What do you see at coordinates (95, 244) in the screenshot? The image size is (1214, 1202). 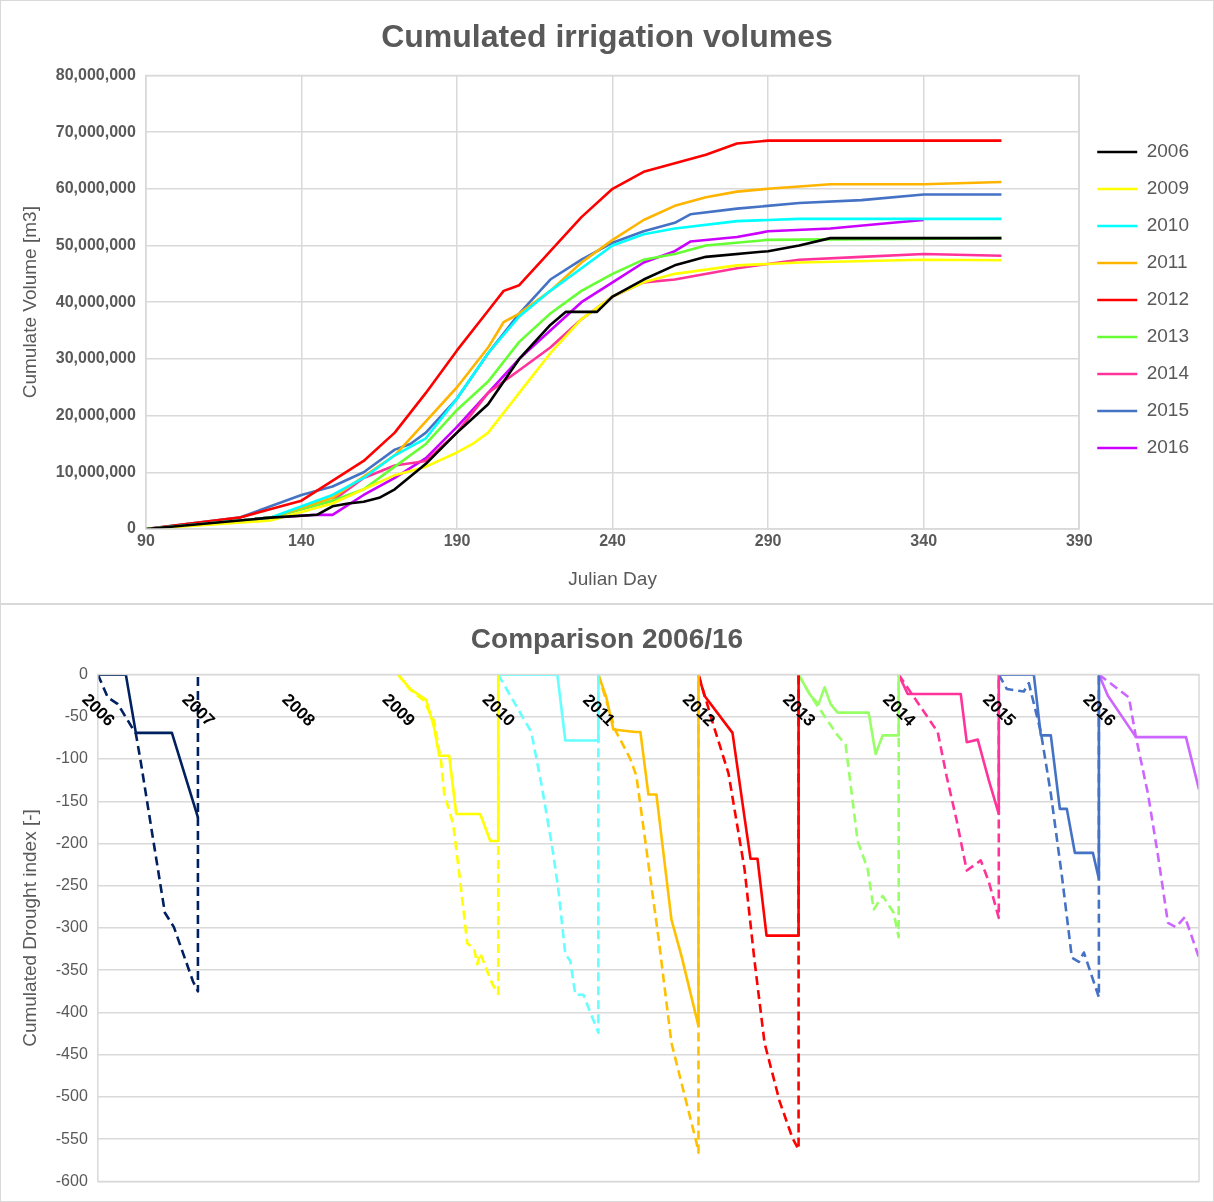 I see `y-tick-label: 50,000,000` at bounding box center [95, 244].